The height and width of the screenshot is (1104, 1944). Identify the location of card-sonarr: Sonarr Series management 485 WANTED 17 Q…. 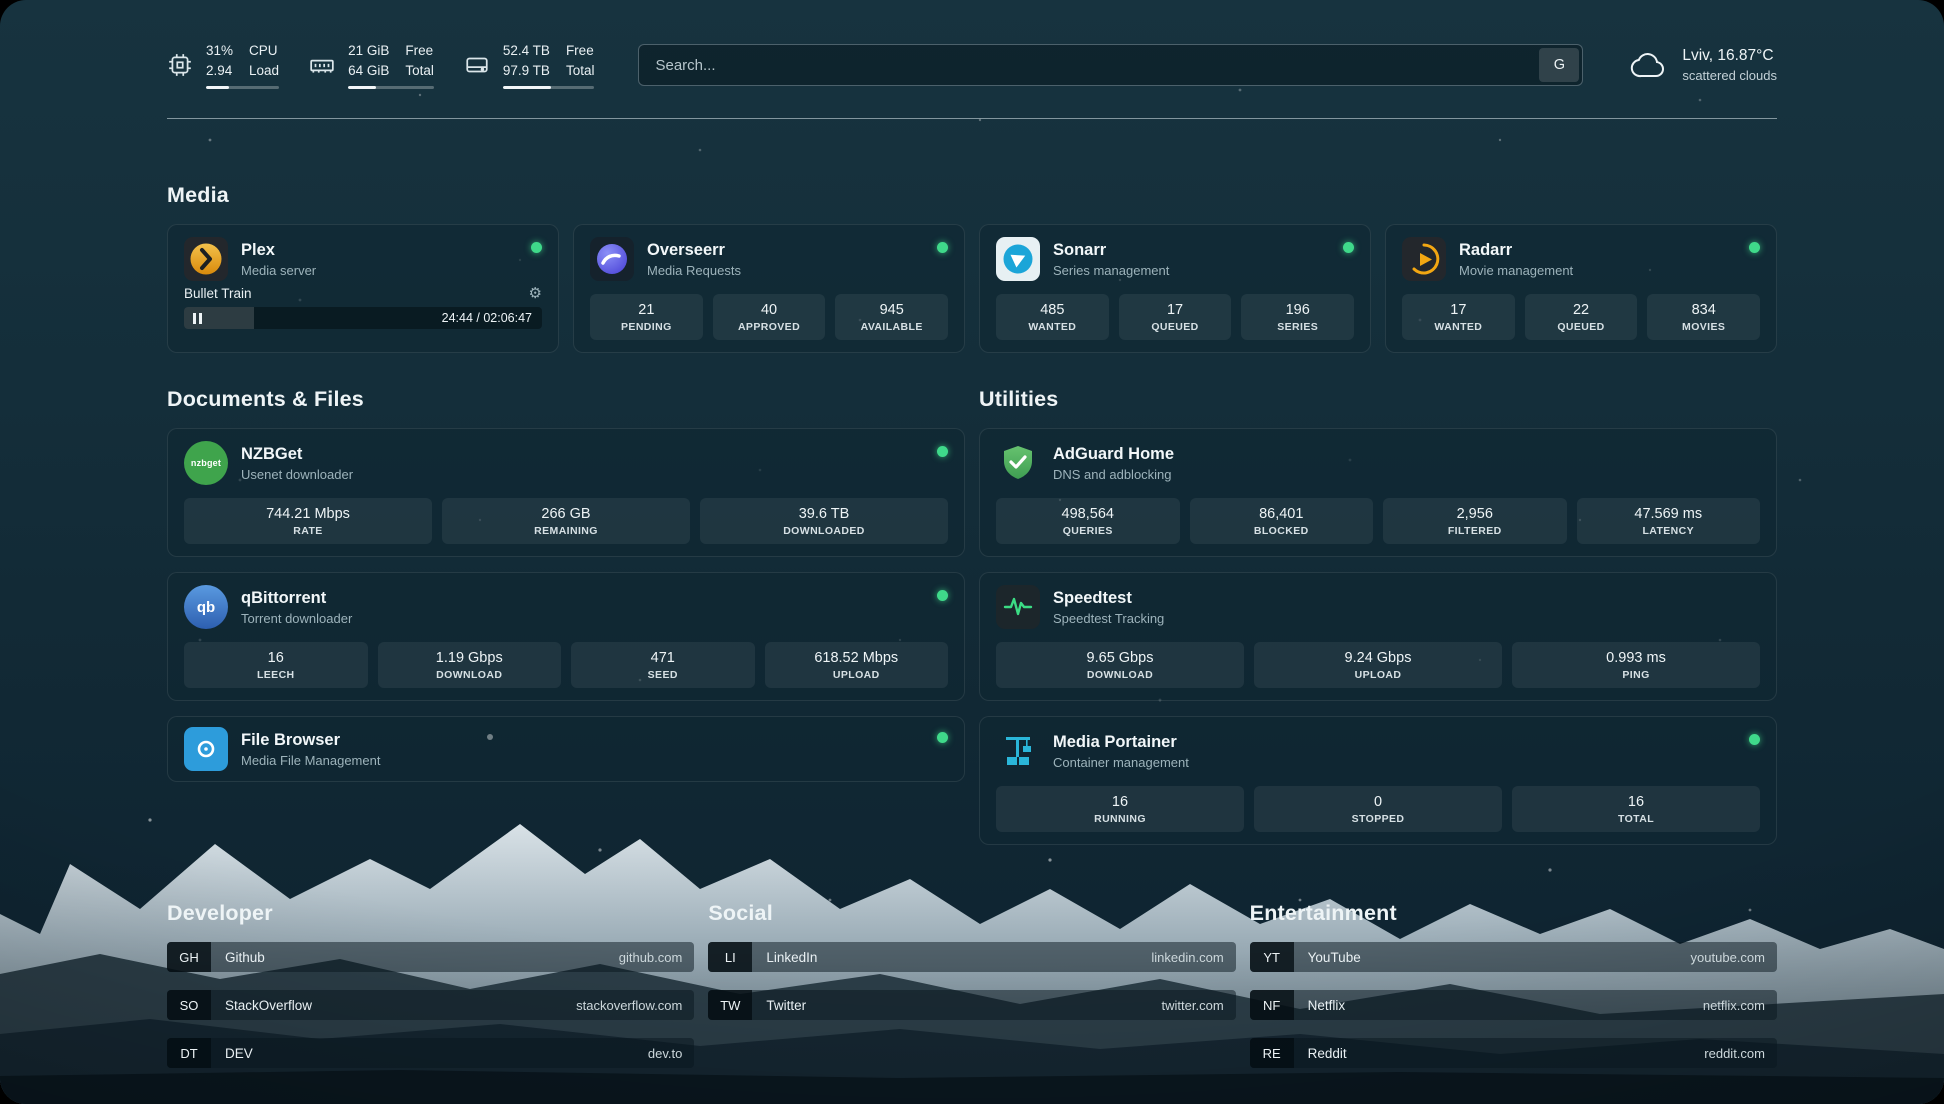
(1175, 288).